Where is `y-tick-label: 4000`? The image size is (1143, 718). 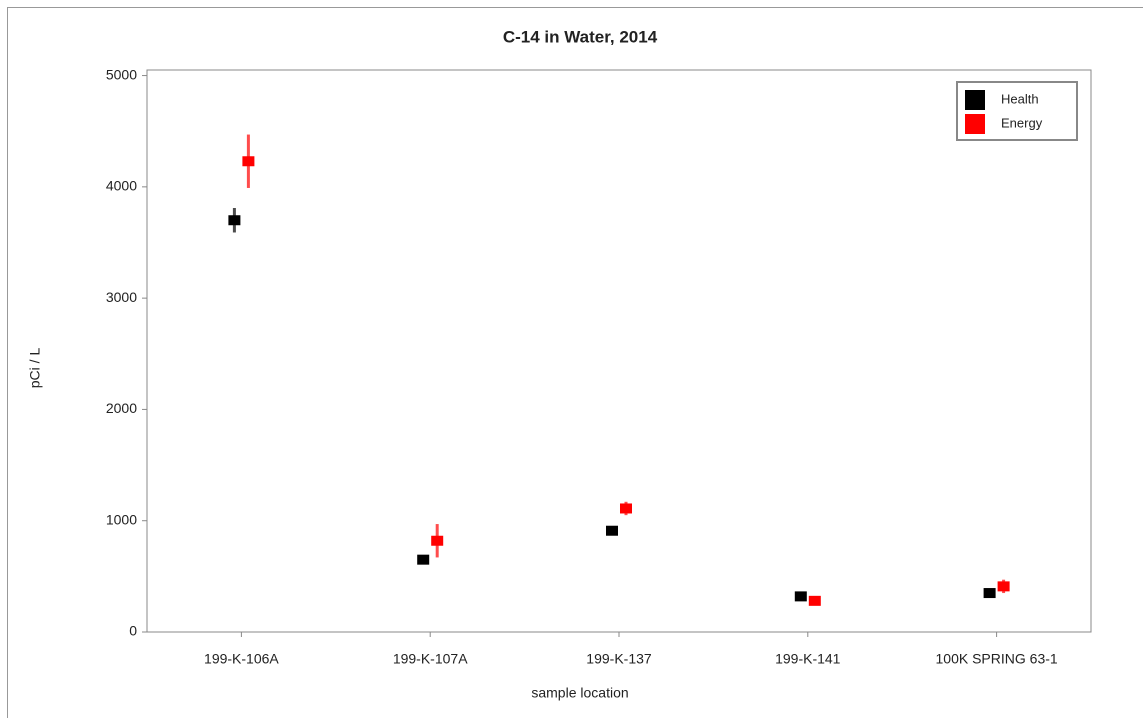 y-tick-label: 4000 is located at coordinates (121, 186).